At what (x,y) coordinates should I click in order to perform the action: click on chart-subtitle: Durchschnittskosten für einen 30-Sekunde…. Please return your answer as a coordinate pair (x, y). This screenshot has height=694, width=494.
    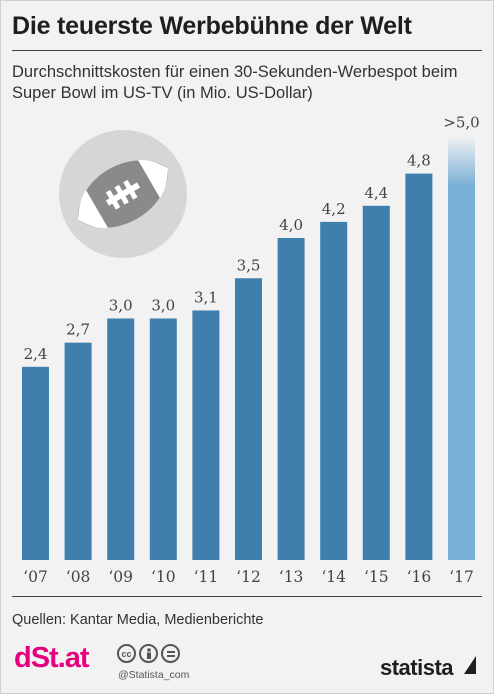
    Looking at the image, I should click on (235, 82).